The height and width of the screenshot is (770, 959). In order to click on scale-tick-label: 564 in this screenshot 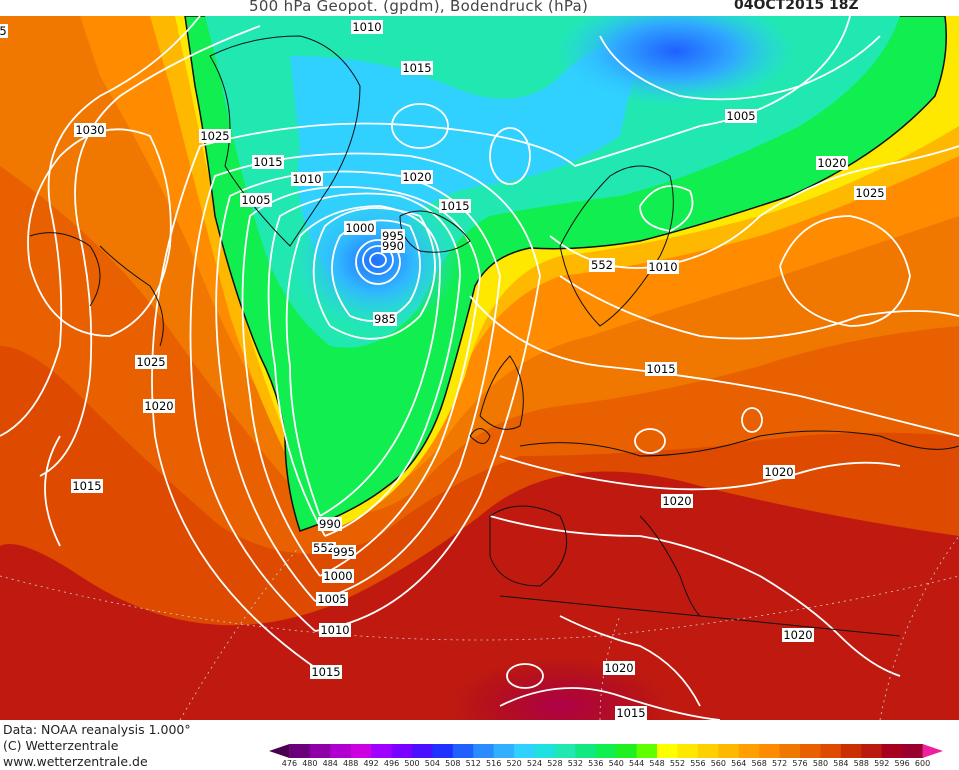, I will do `click(739, 763)`.